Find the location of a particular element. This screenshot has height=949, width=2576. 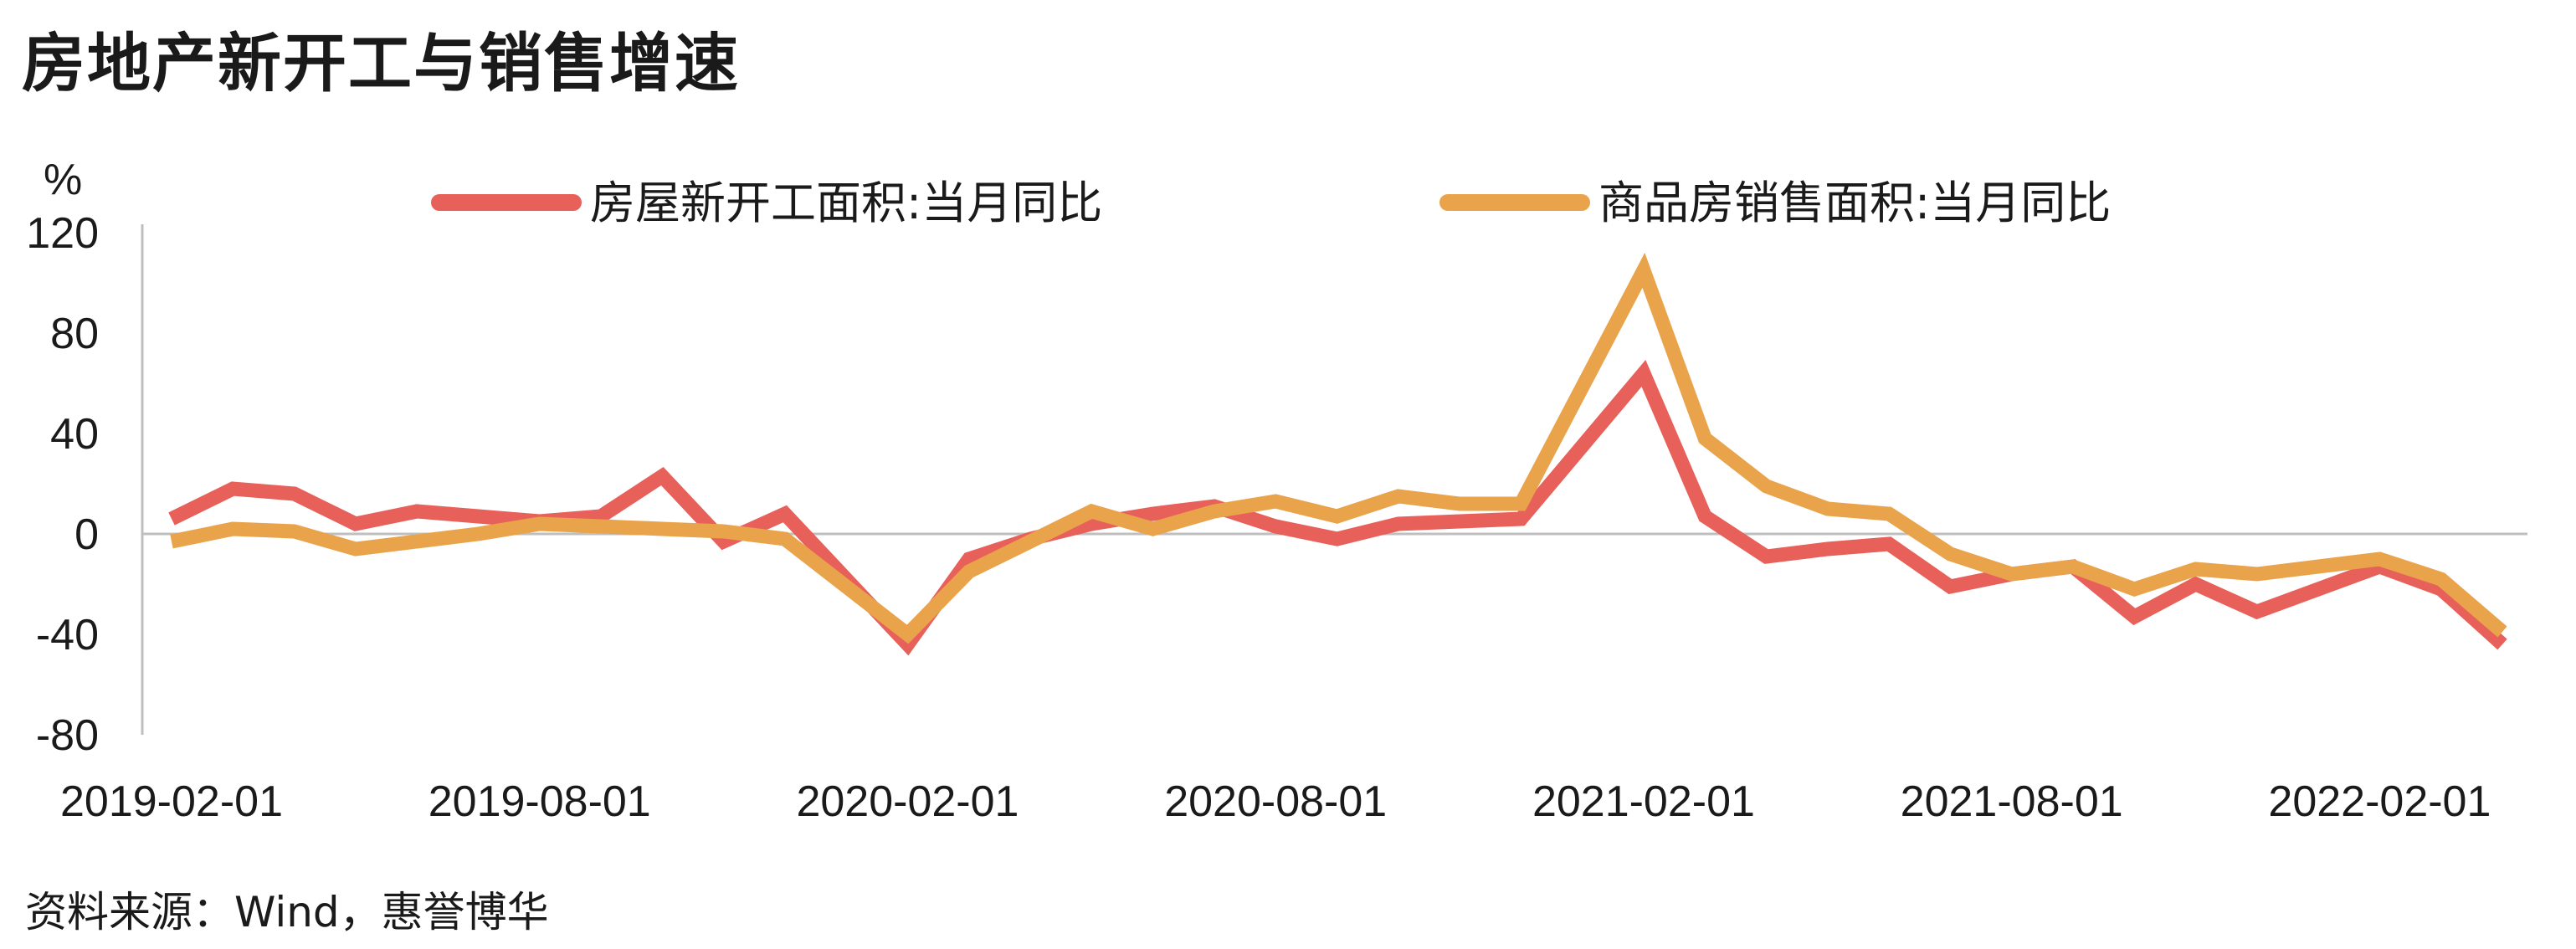

y-axis-unit: % is located at coordinates (63, 180).